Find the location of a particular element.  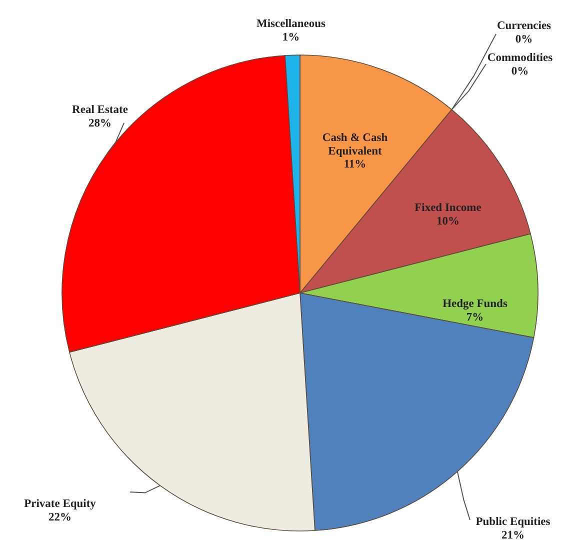

data-label: 11% is located at coordinates (355, 164).